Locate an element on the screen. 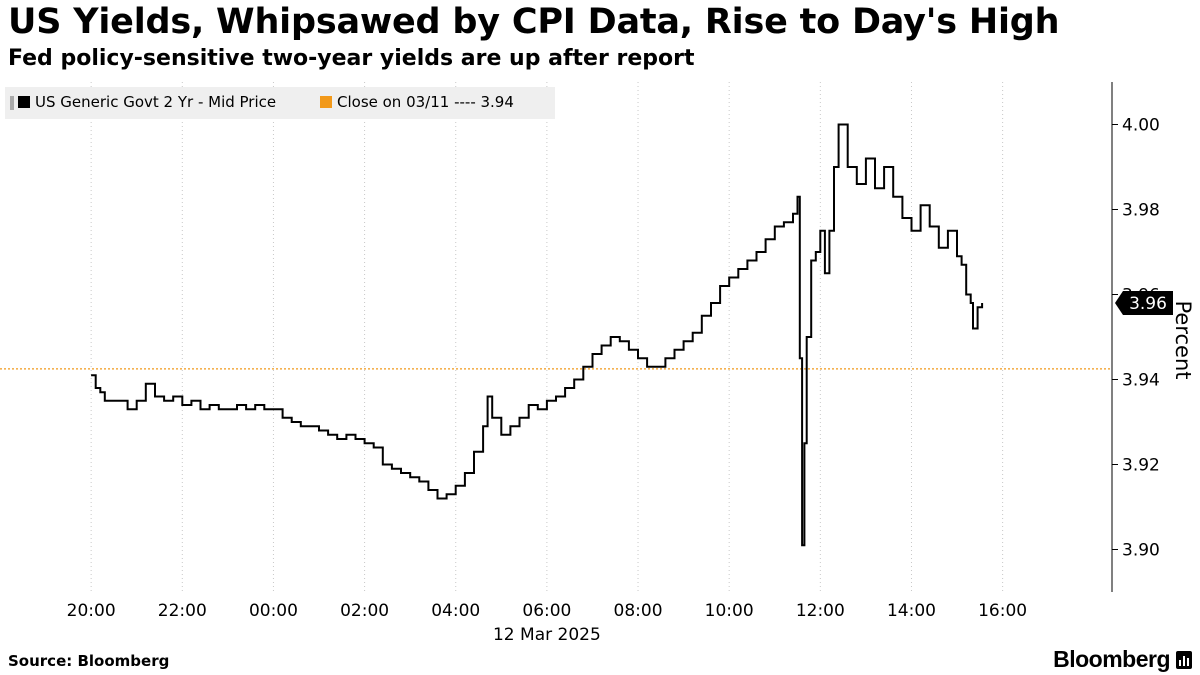 This screenshot has height=675, width=1200. brand-logo: Bloomberg is located at coordinates (1122, 659).